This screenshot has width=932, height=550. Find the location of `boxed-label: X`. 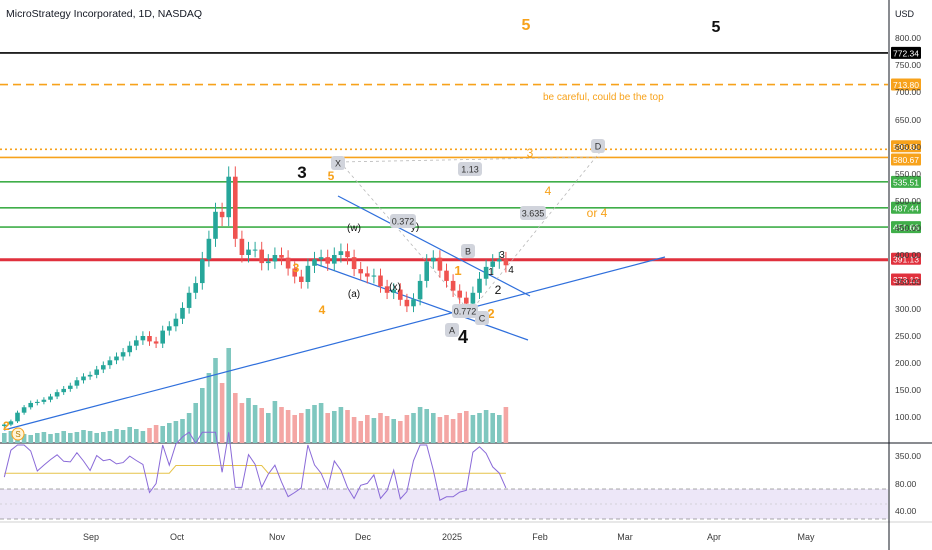

boxed-label: X is located at coordinates (338, 164).